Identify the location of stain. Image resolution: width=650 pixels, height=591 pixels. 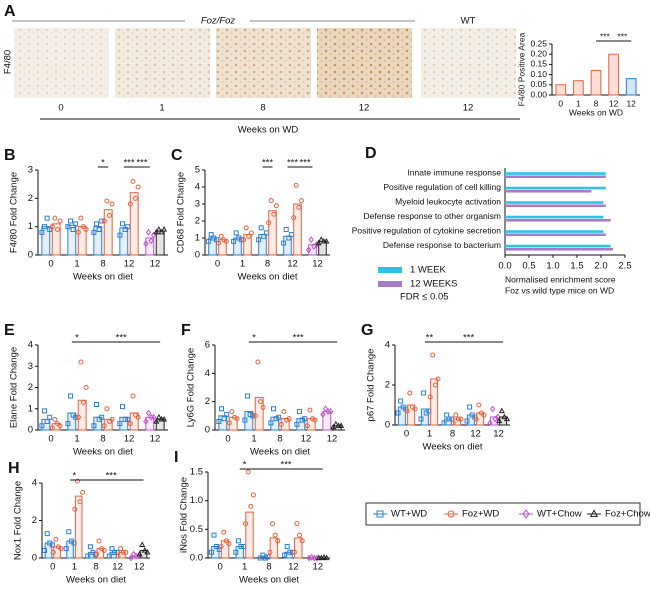
(162, 63).